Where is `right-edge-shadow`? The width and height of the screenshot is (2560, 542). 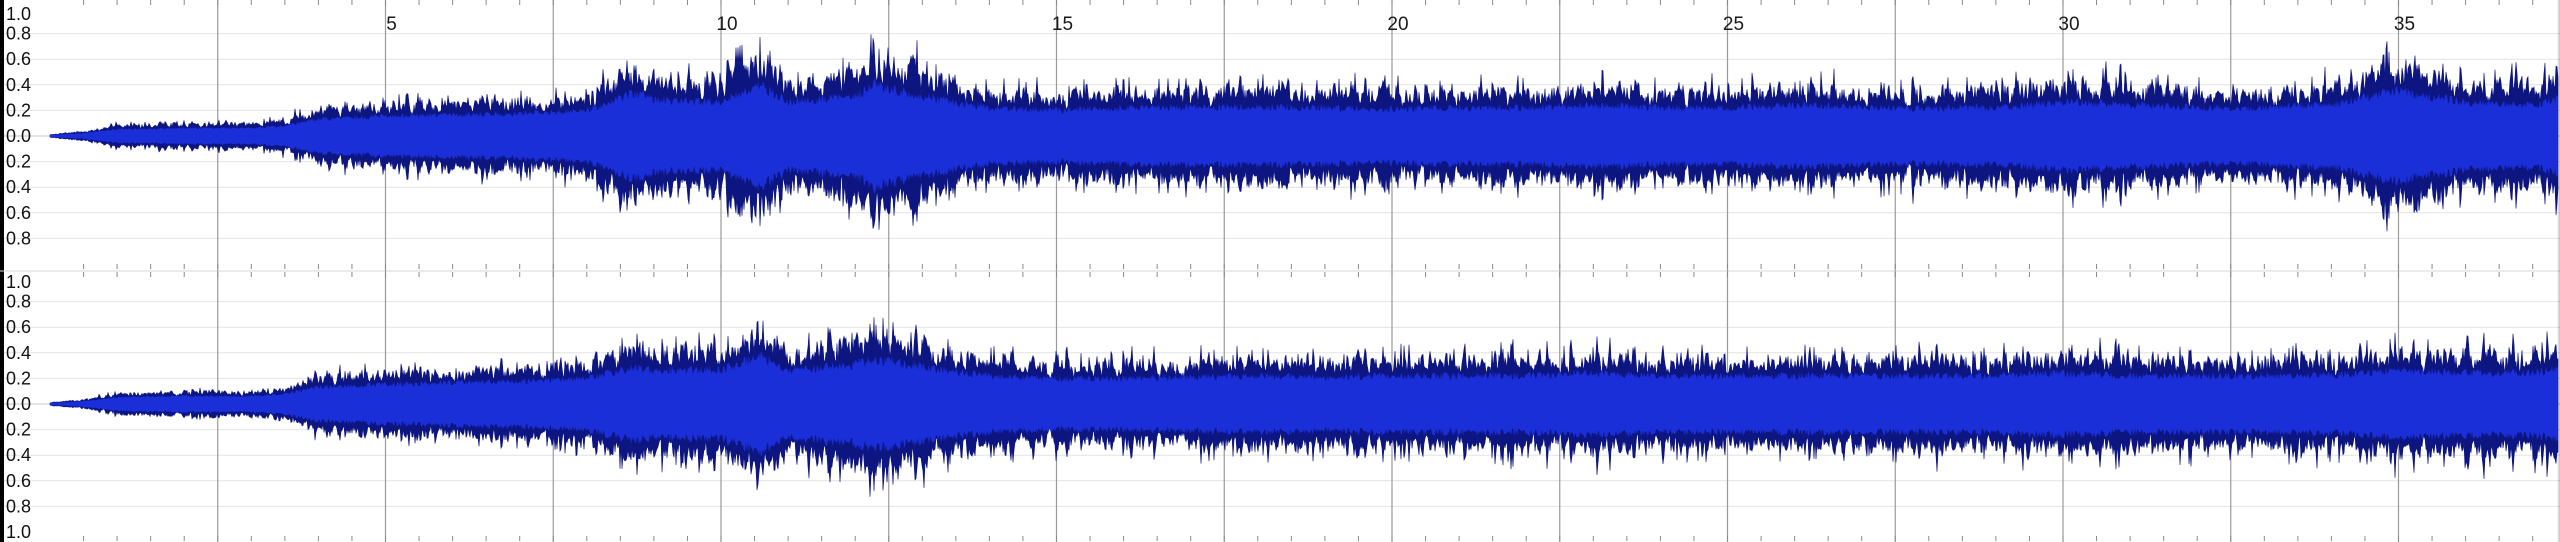 right-edge-shadow is located at coordinates (2558, 271).